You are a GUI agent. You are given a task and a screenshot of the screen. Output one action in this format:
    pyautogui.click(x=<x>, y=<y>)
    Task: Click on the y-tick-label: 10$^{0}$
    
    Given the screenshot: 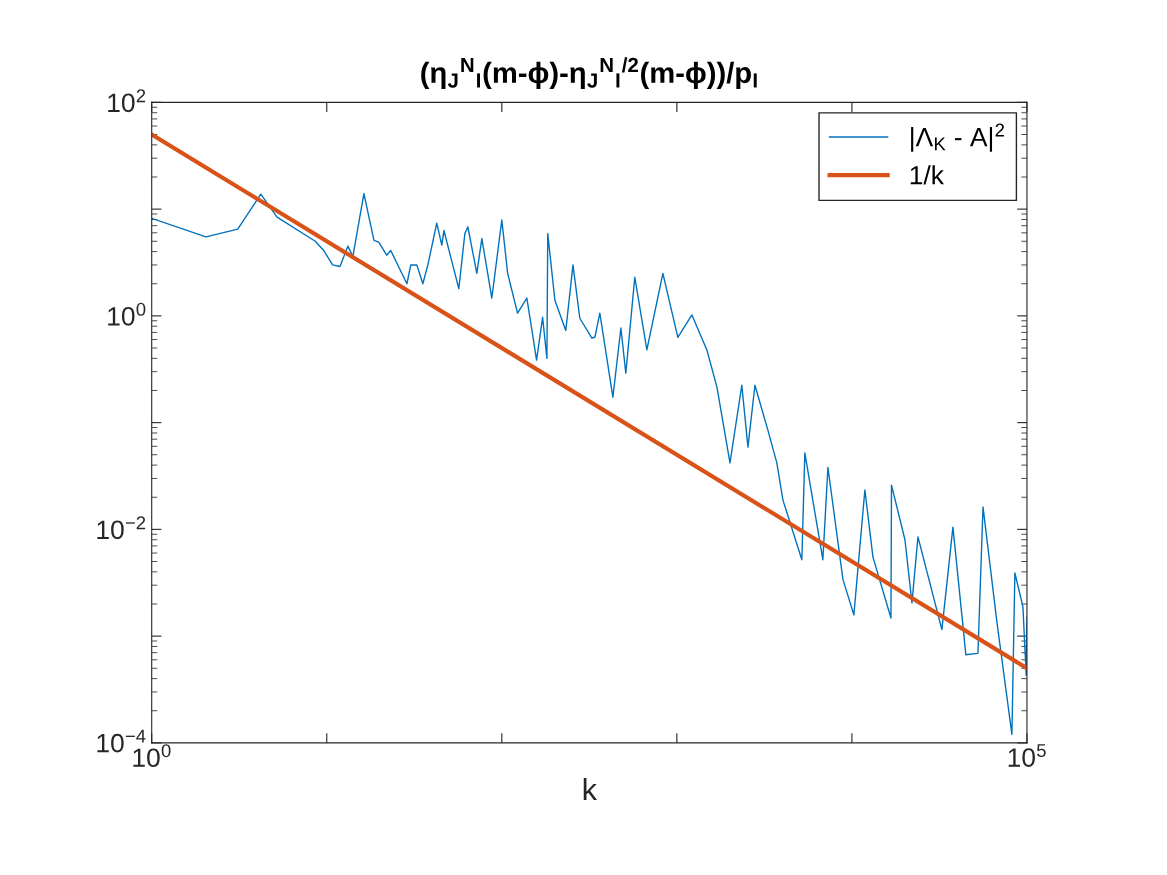 What is the action you would take?
    pyautogui.click(x=127, y=314)
    